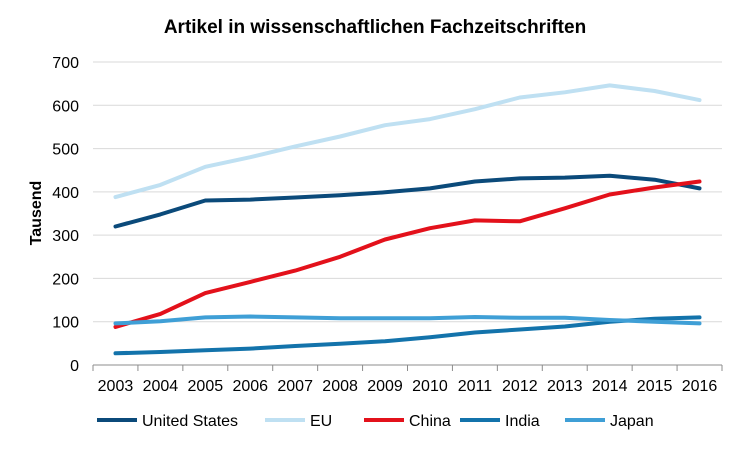  Describe the element at coordinates (65, 236) in the screenshot. I see `y-tick-label-300: 300` at that location.